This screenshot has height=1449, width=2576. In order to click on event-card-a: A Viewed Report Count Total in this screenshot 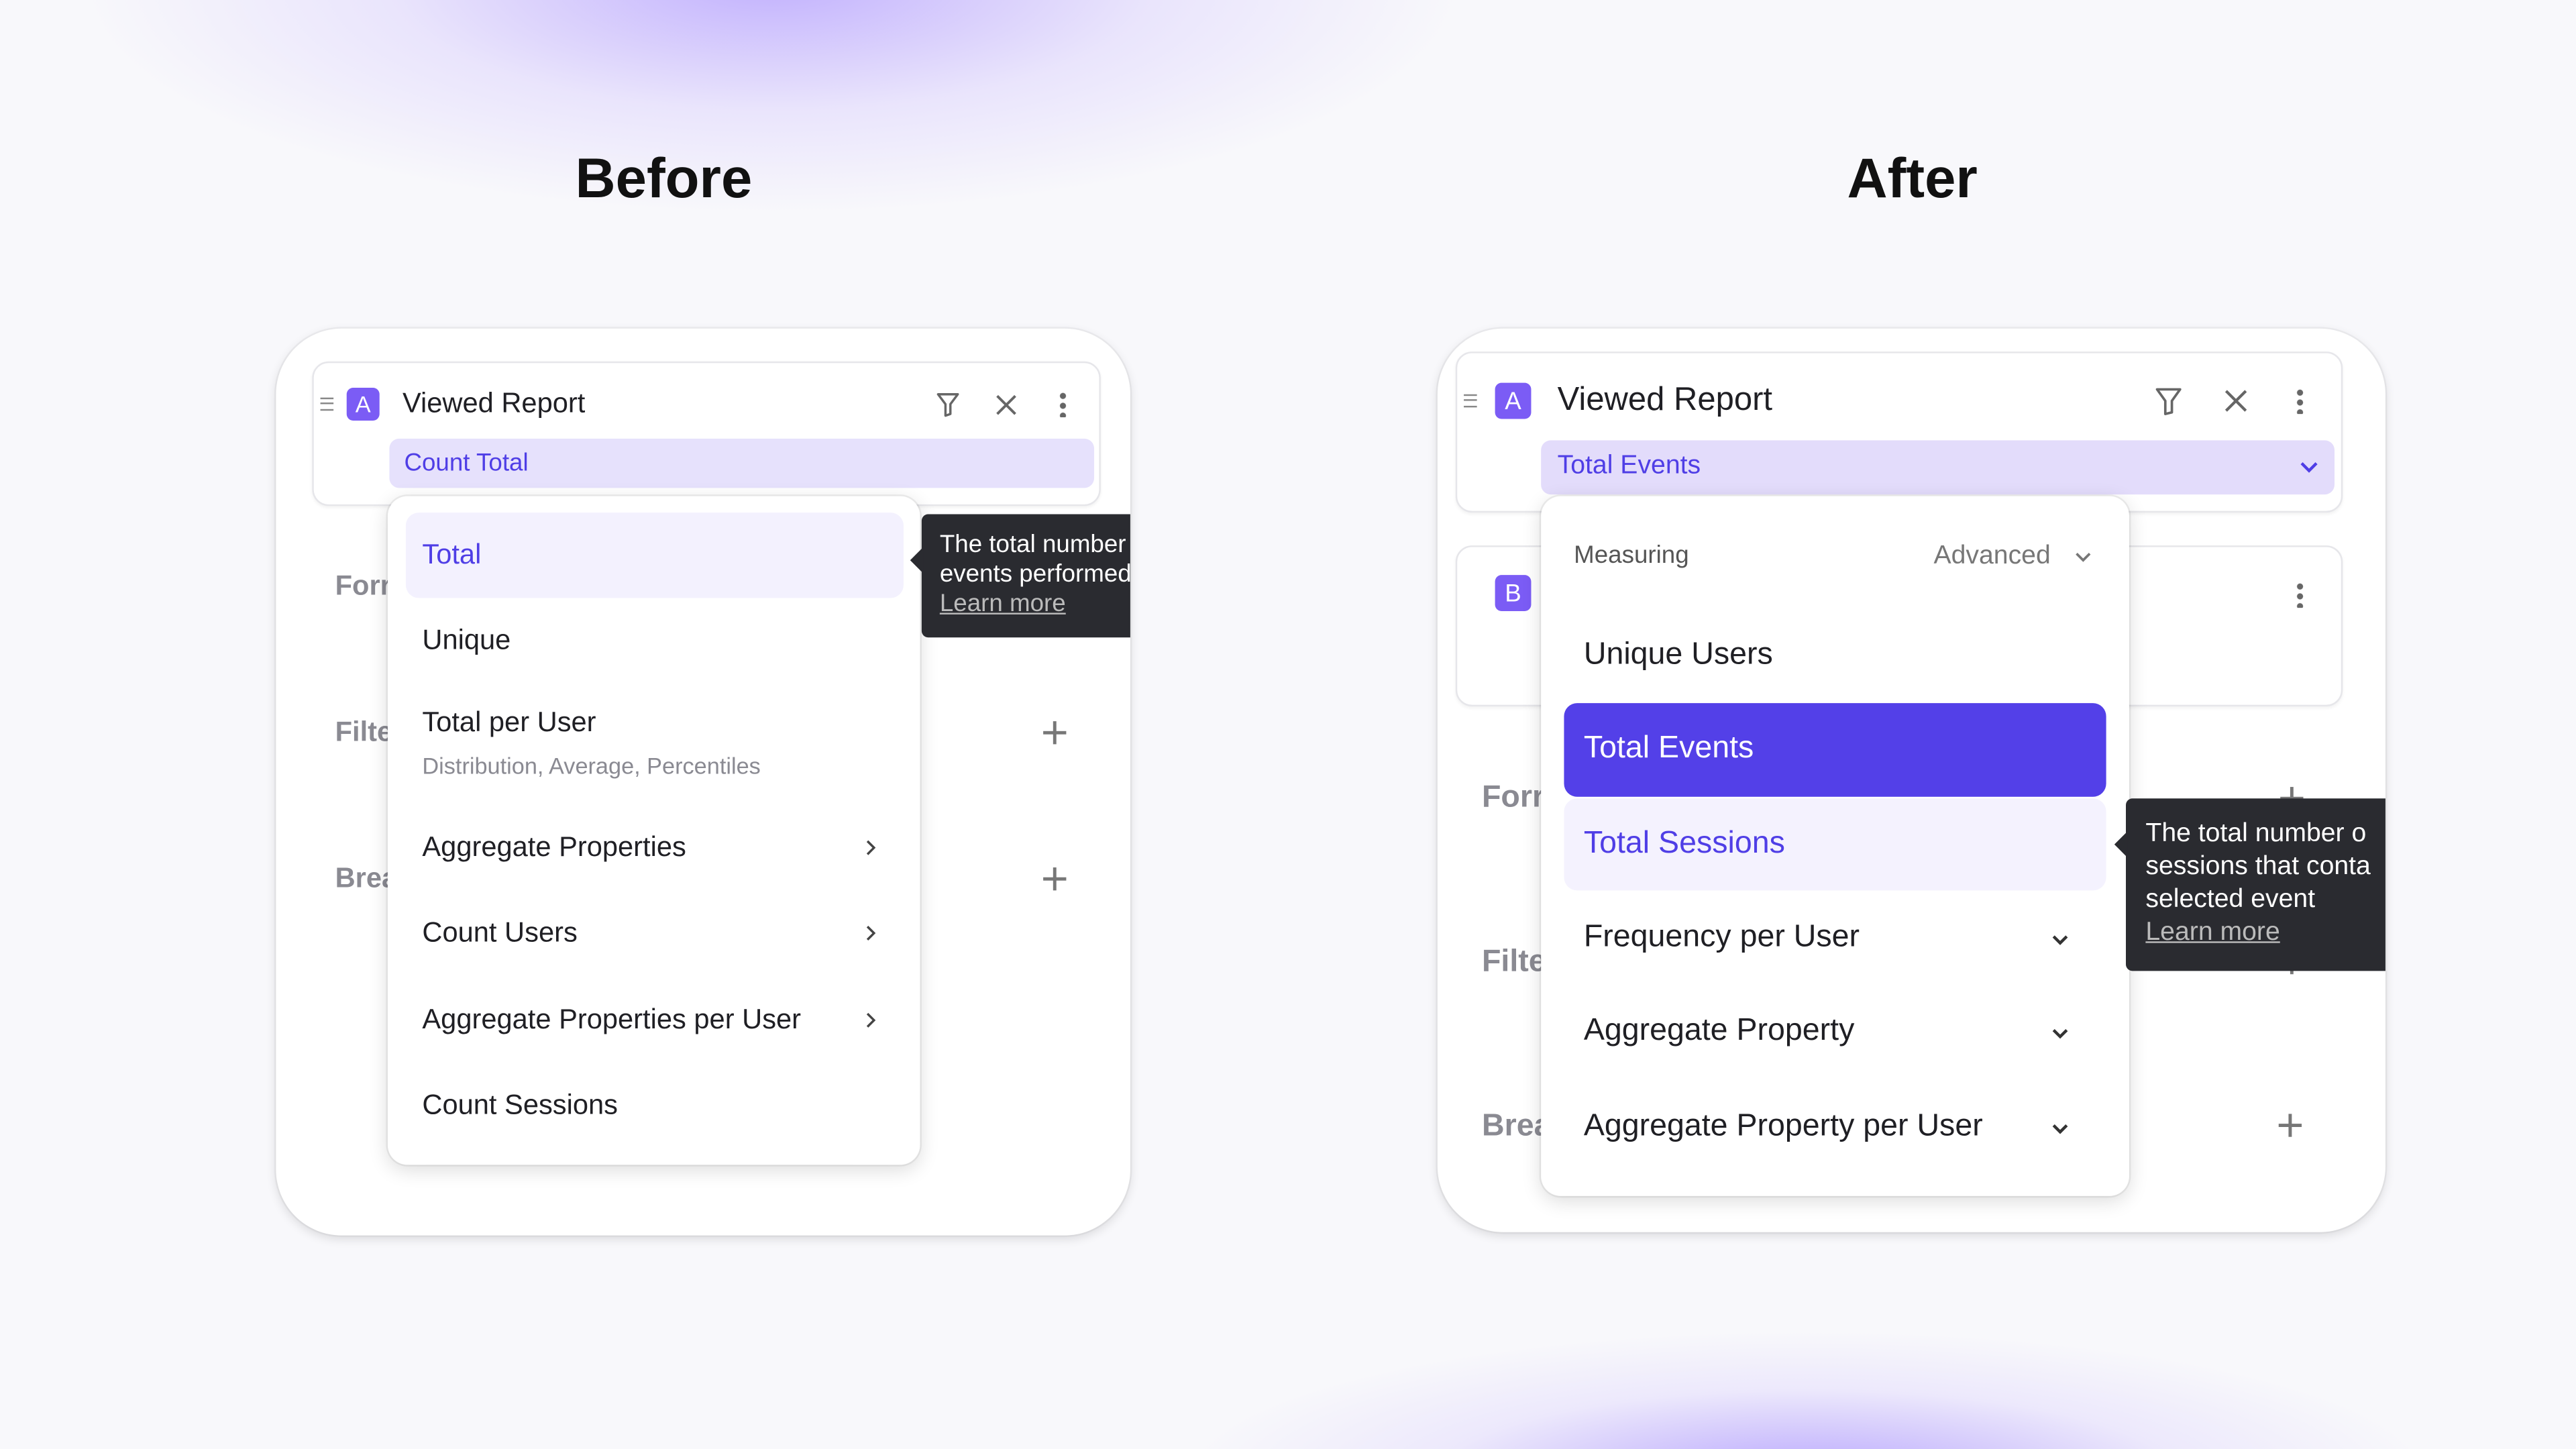, I will do `click(706, 433)`.